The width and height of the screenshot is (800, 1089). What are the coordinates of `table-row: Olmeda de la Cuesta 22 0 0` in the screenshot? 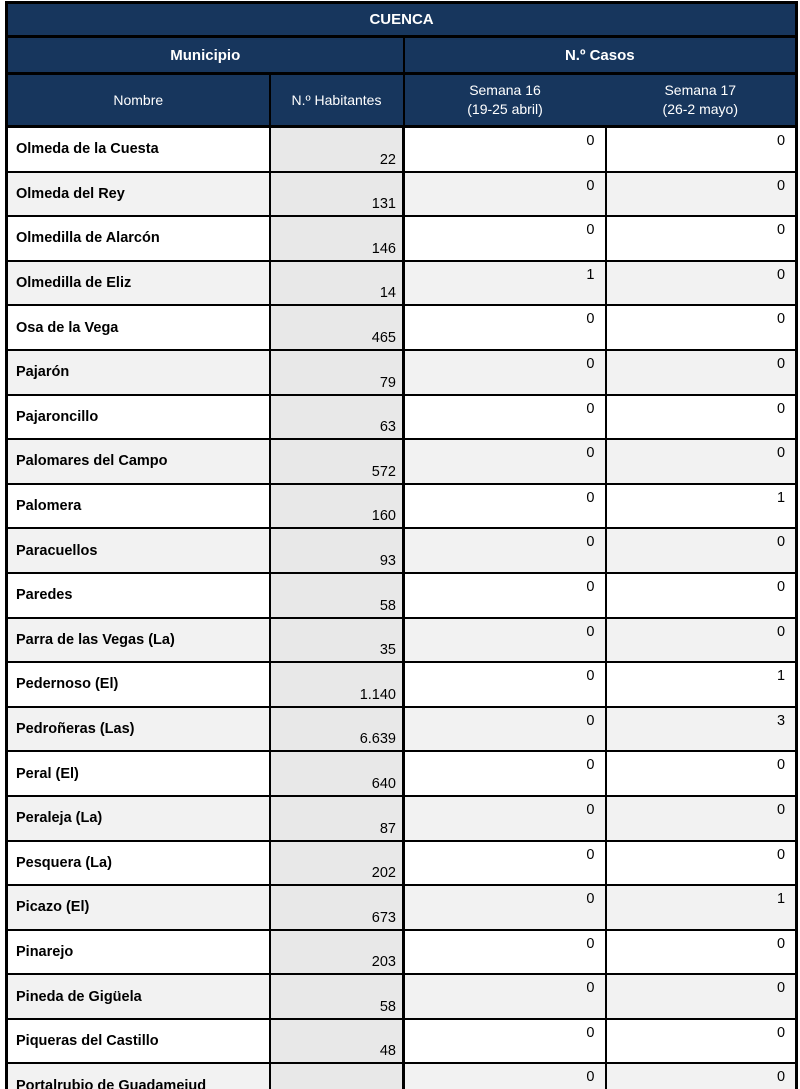 It's located at (401, 149).